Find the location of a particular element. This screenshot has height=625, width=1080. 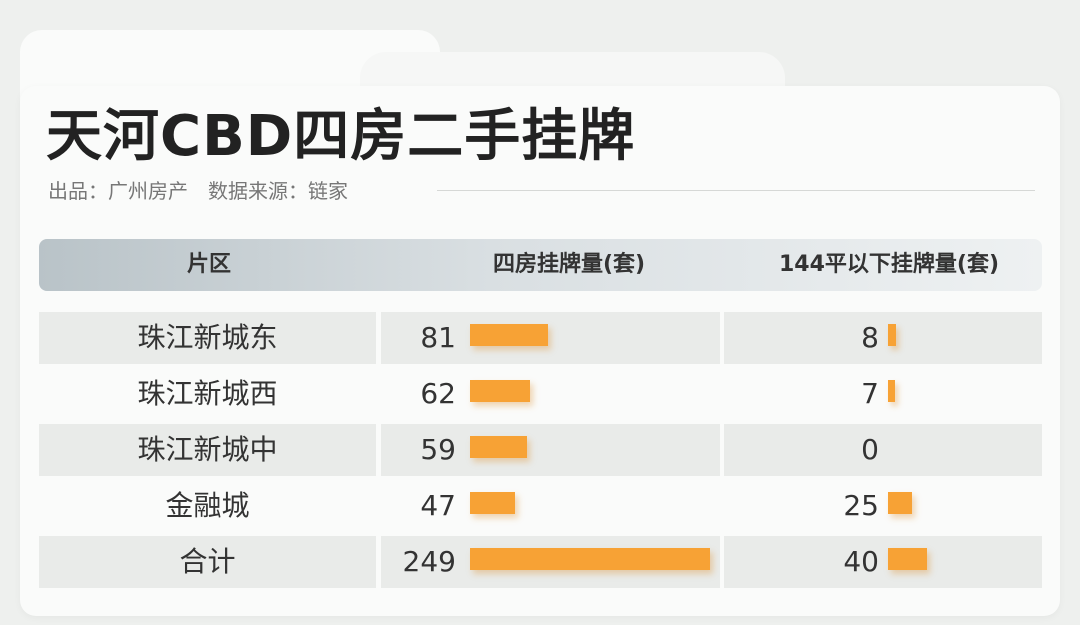

chart-title: 天河CBD四房二手挂牌 is located at coordinates (341, 136).